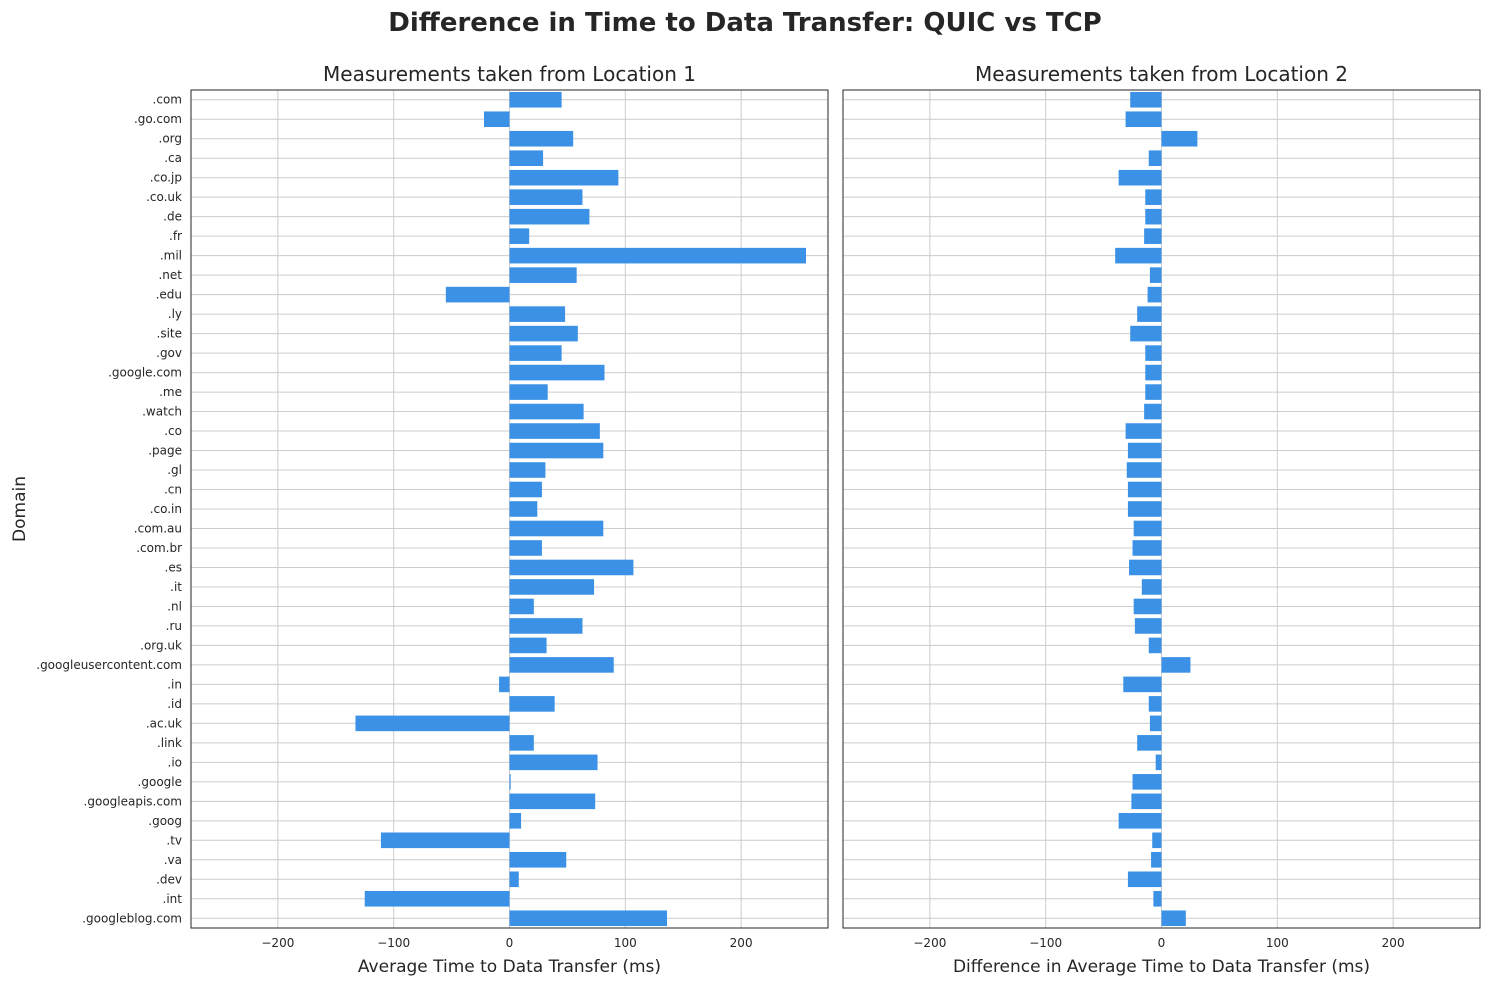  What do you see at coordinates (1145, 567) in the screenshot?
I see `bar-es` at bounding box center [1145, 567].